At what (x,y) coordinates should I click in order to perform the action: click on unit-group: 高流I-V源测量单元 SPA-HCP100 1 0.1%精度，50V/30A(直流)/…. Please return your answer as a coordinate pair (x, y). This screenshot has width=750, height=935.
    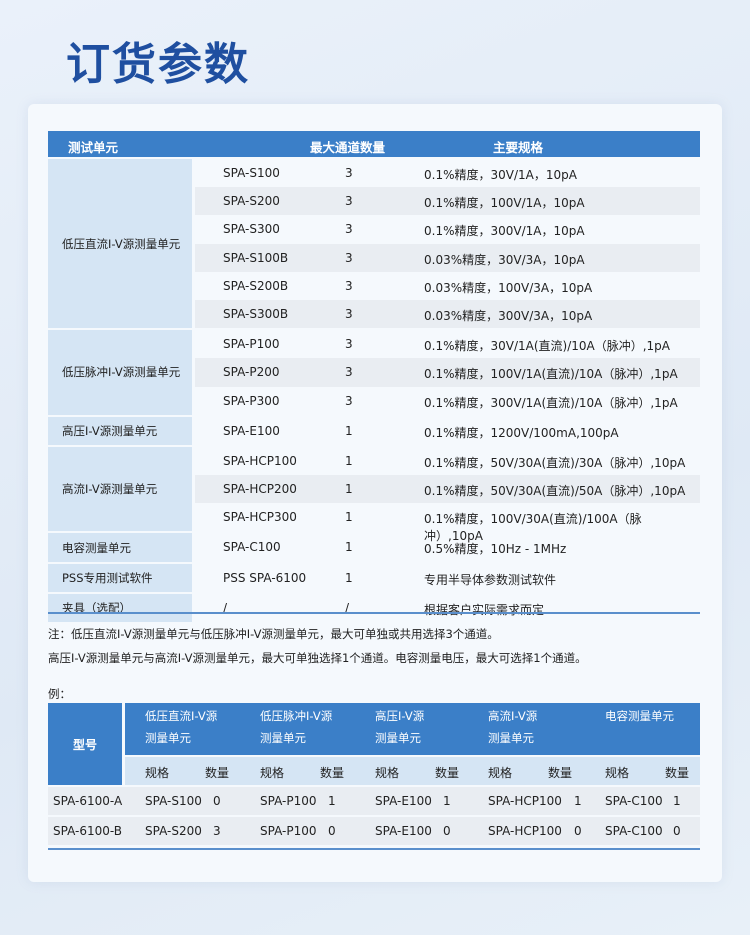
    Looking at the image, I should click on (374, 494).